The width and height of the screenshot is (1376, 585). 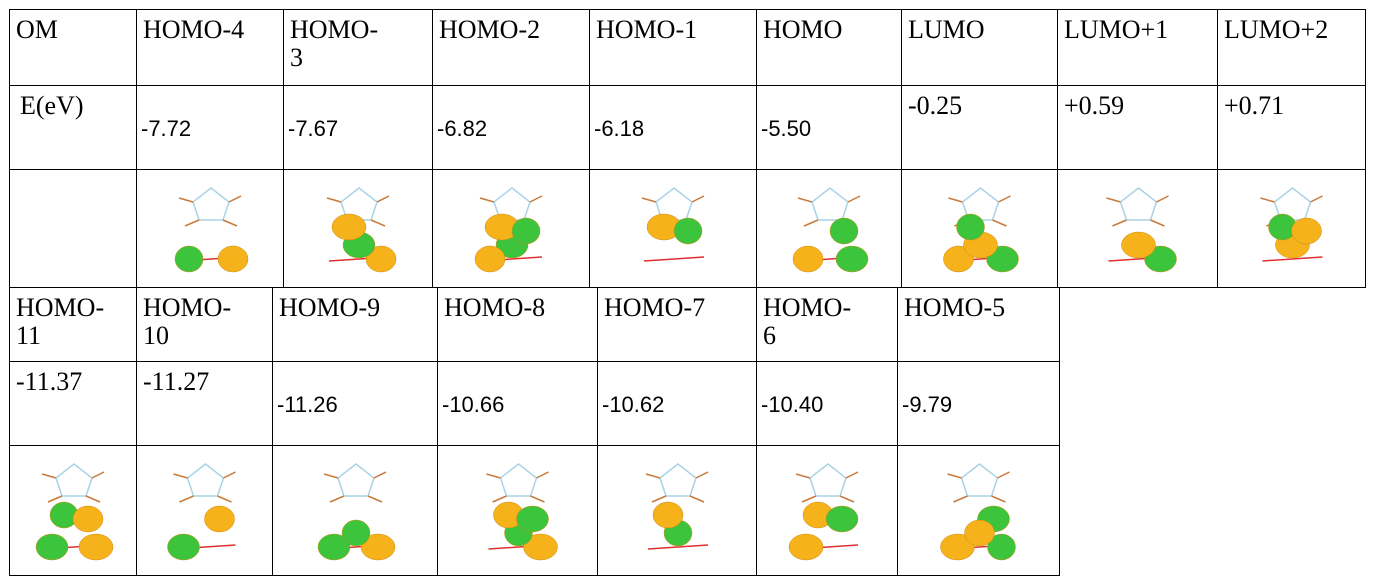 What do you see at coordinates (73, 403) in the screenshot?
I see `table-cell: -11.37` at bounding box center [73, 403].